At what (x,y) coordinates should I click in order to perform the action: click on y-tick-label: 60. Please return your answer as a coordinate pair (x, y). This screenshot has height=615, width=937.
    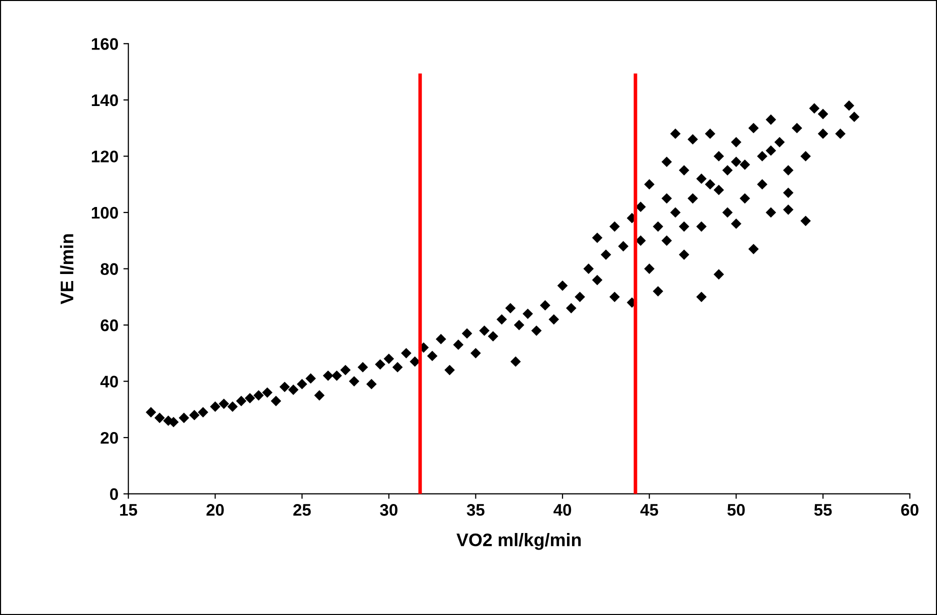
    Looking at the image, I should click on (109, 325).